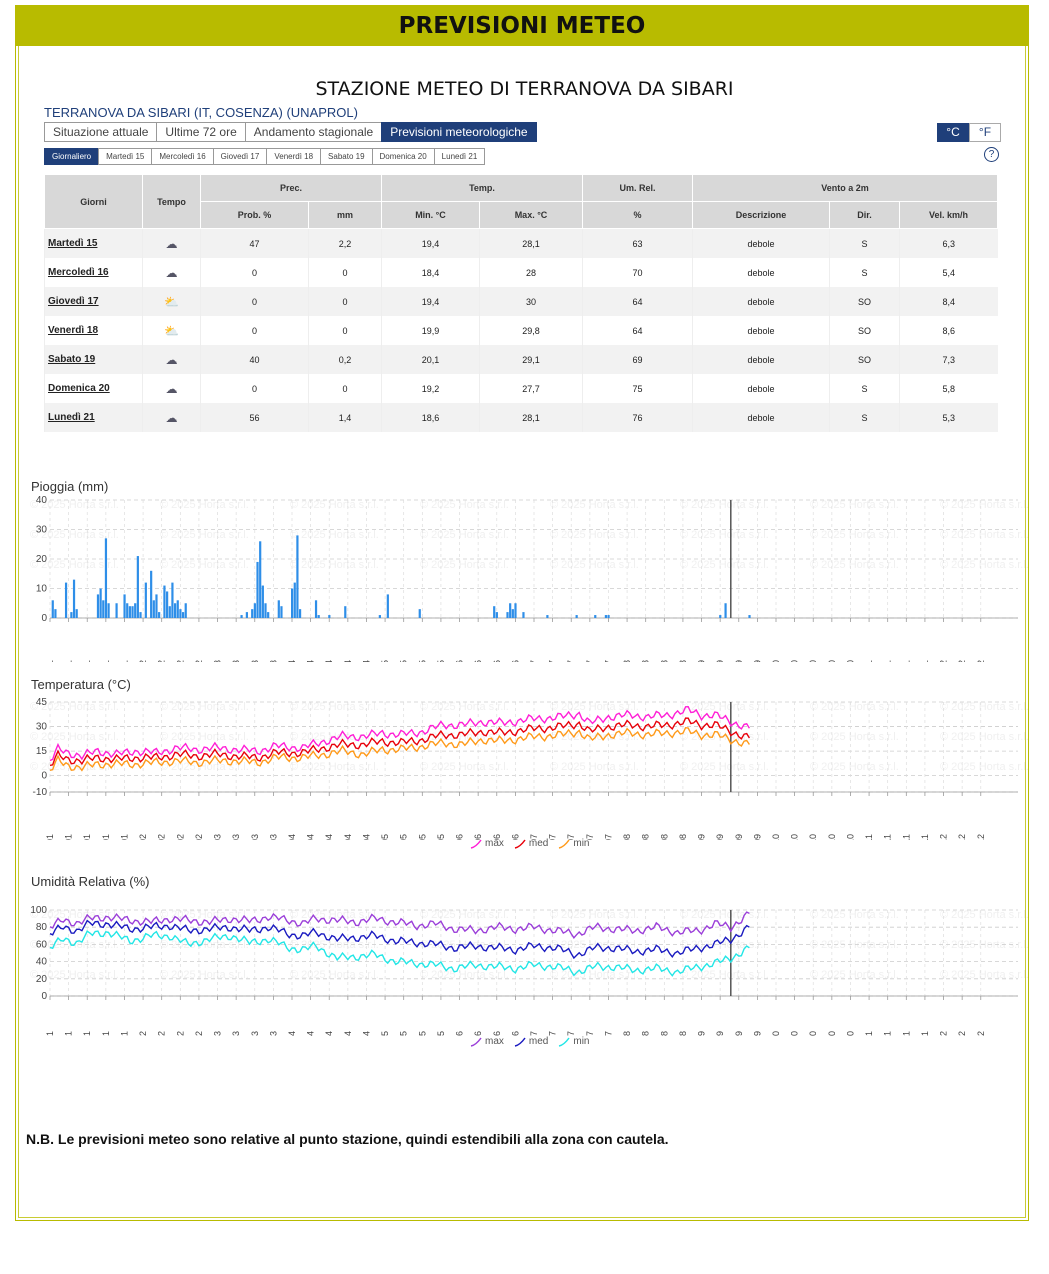  What do you see at coordinates (487, 1041) in the screenshot?
I see `legend-hum-max: max` at bounding box center [487, 1041].